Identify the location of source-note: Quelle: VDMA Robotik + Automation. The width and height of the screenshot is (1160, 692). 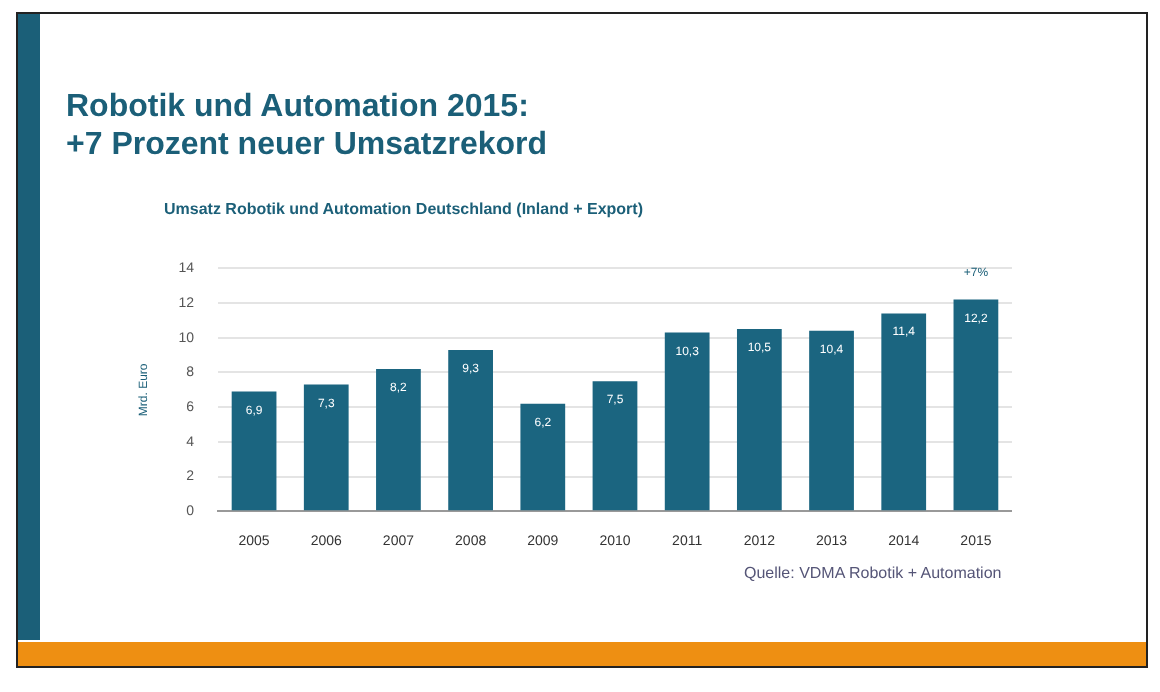
(873, 573).